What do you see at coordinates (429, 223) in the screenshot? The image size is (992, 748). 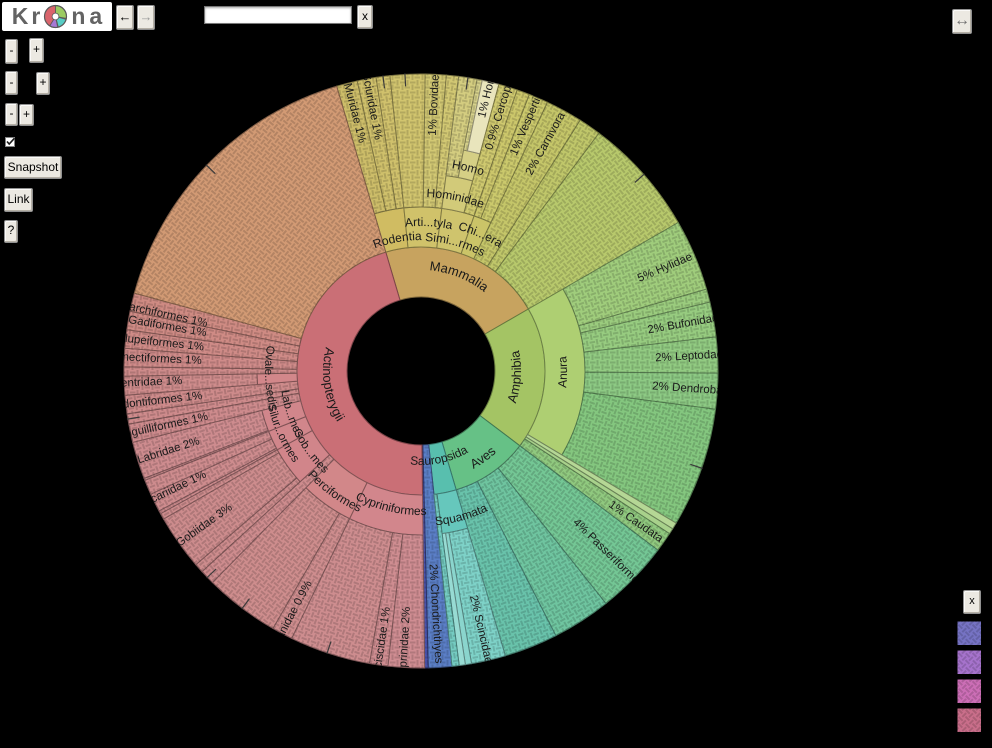 I see `svg-text: Arti...tyla` at bounding box center [429, 223].